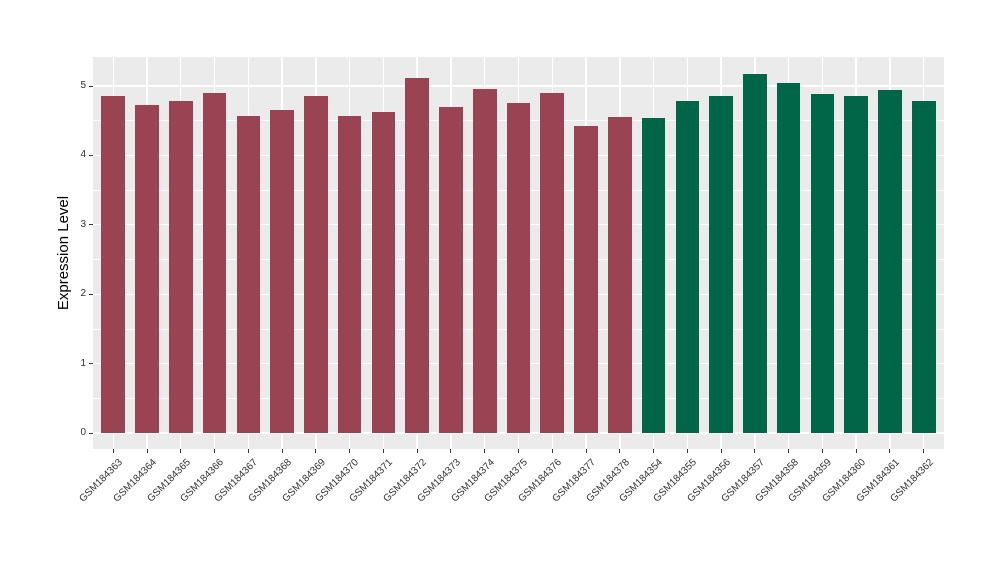  Describe the element at coordinates (552, 262) in the screenshot. I see `bar-GSM184376` at that location.